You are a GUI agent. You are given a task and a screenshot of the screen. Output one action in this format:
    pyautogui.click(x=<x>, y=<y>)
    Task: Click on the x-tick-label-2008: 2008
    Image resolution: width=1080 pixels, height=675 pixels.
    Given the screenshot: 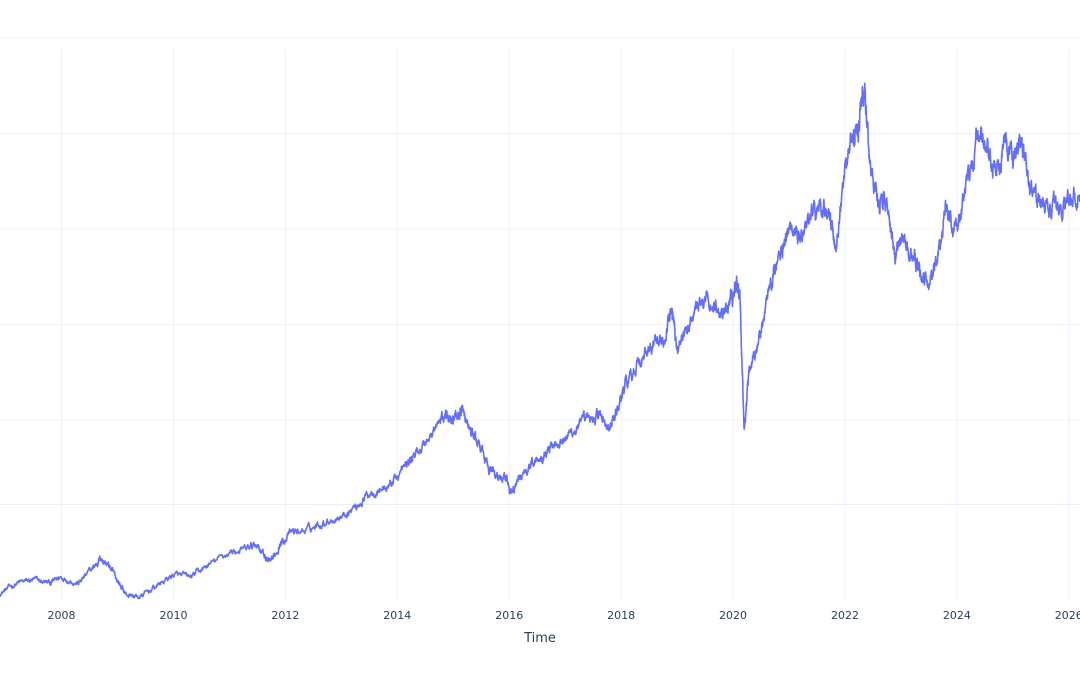 What is the action you would take?
    pyautogui.click(x=62, y=615)
    